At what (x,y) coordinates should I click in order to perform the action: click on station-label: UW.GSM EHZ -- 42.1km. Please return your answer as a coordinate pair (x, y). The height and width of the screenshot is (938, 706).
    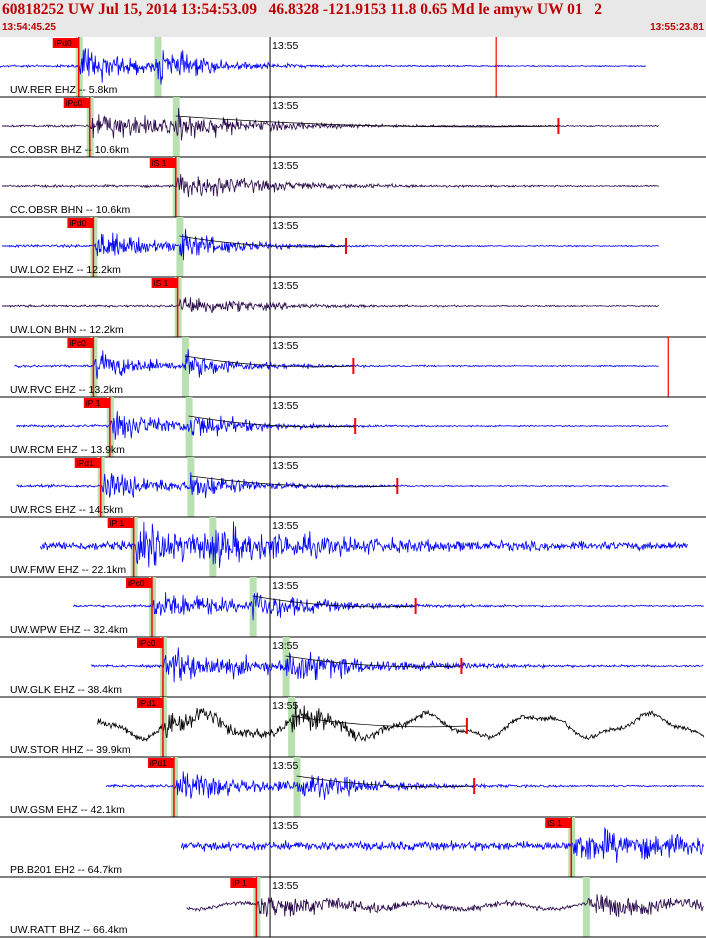
    Looking at the image, I should click on (67, 810).